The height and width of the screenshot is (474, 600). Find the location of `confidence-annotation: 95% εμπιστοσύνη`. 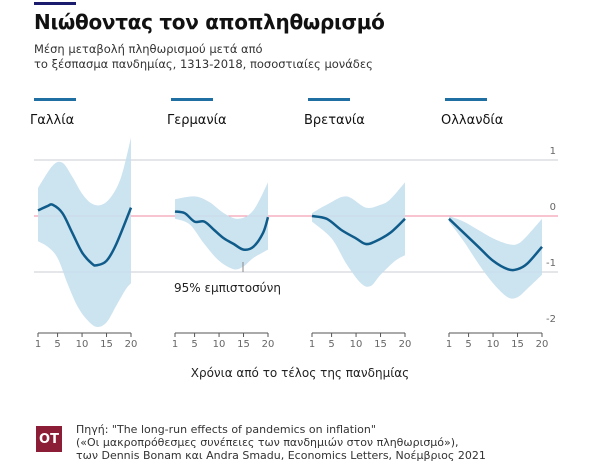

confidence-annotation: 95% εμπιστοσύνη is located at coordinates (227, 288).